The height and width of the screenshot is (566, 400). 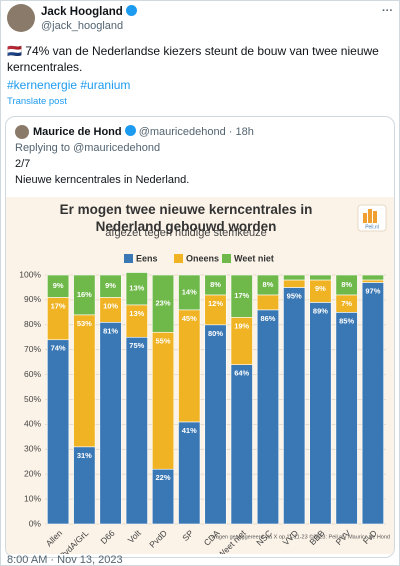 I want to click on chart-subtitle: afgezet tegen huidige stemkeuze, so click(x=185, y=233).